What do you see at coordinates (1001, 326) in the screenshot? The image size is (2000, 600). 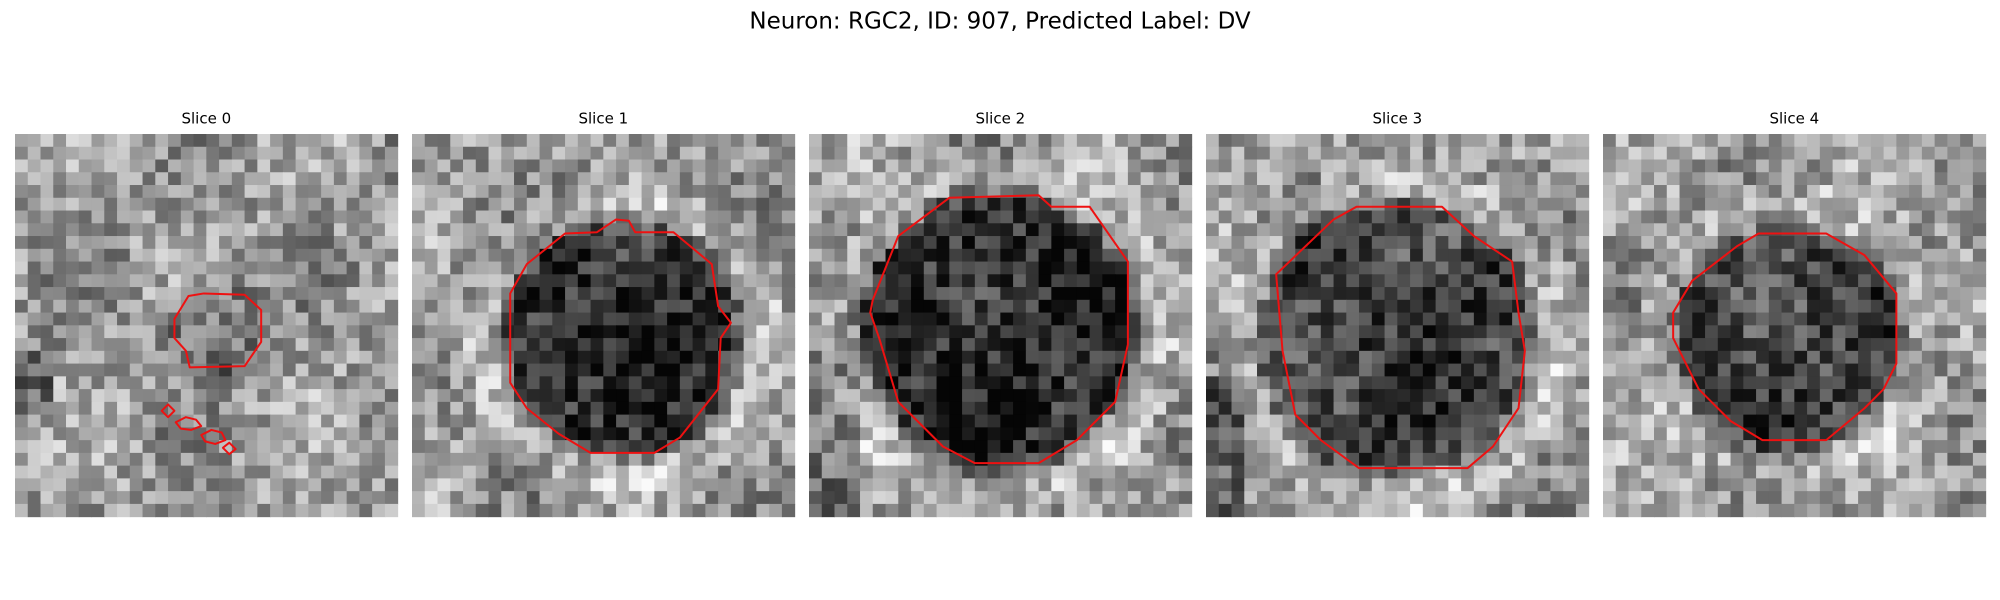 I see `slice-image` at bounding box center [1001, 326].